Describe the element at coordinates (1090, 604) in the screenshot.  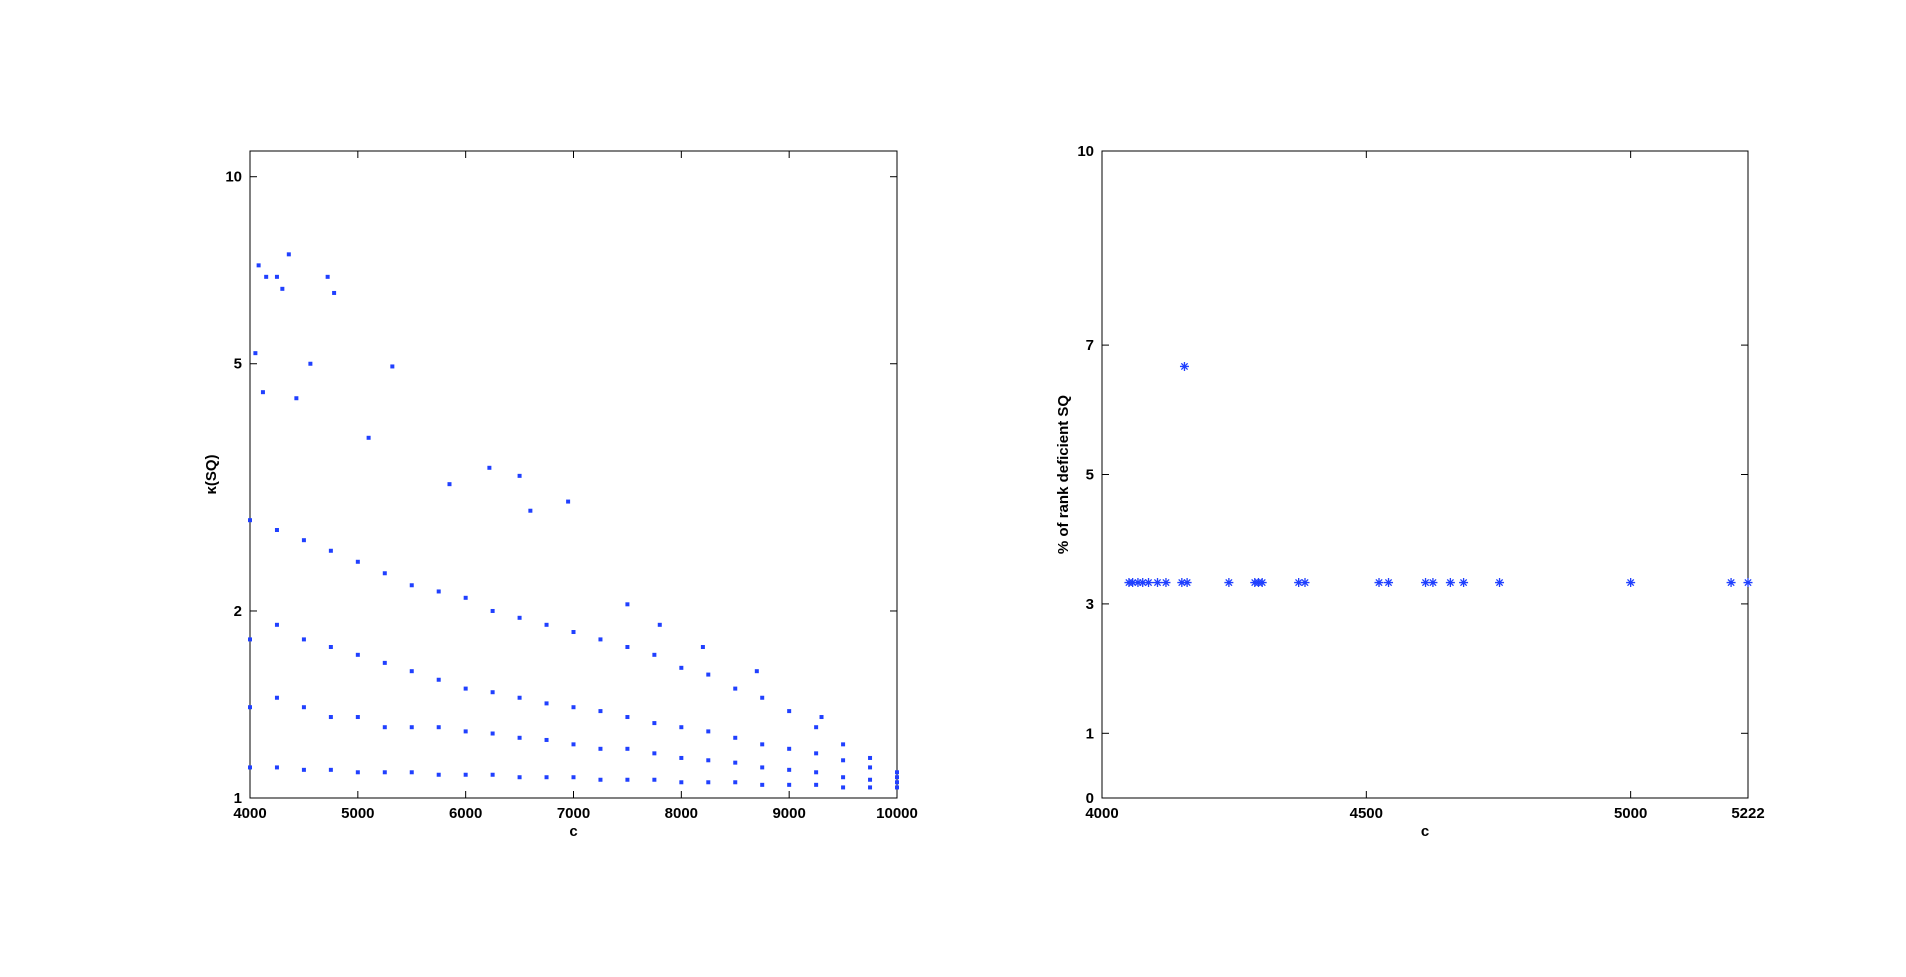
I see `y-tick-label: 3` at that location.